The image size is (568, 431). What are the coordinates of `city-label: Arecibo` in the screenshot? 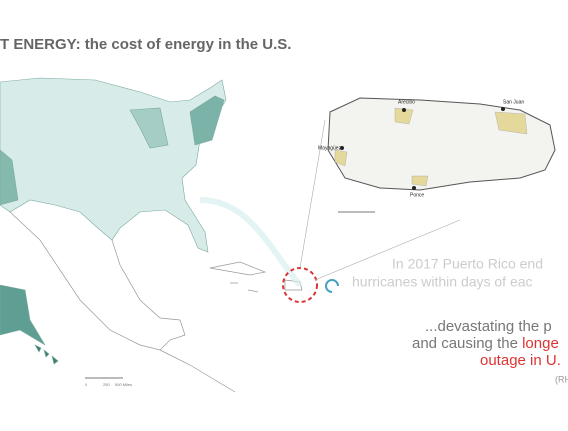 It's located at (406, 102).